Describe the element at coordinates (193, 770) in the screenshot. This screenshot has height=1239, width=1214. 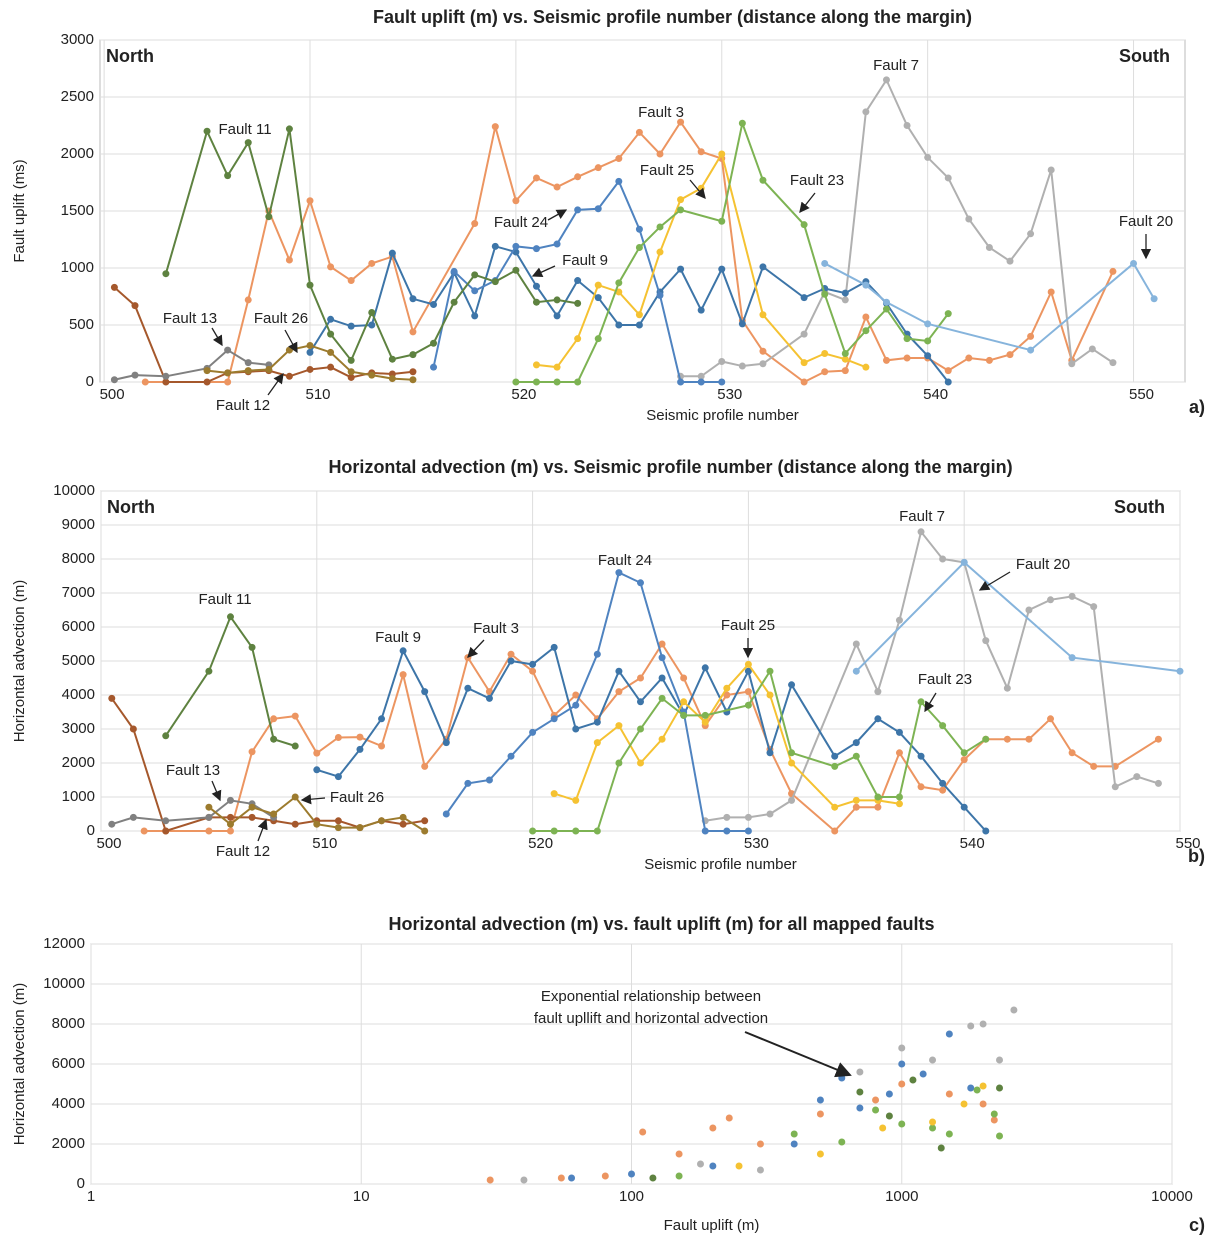
I see `fault-label: Fault 13` at that location.